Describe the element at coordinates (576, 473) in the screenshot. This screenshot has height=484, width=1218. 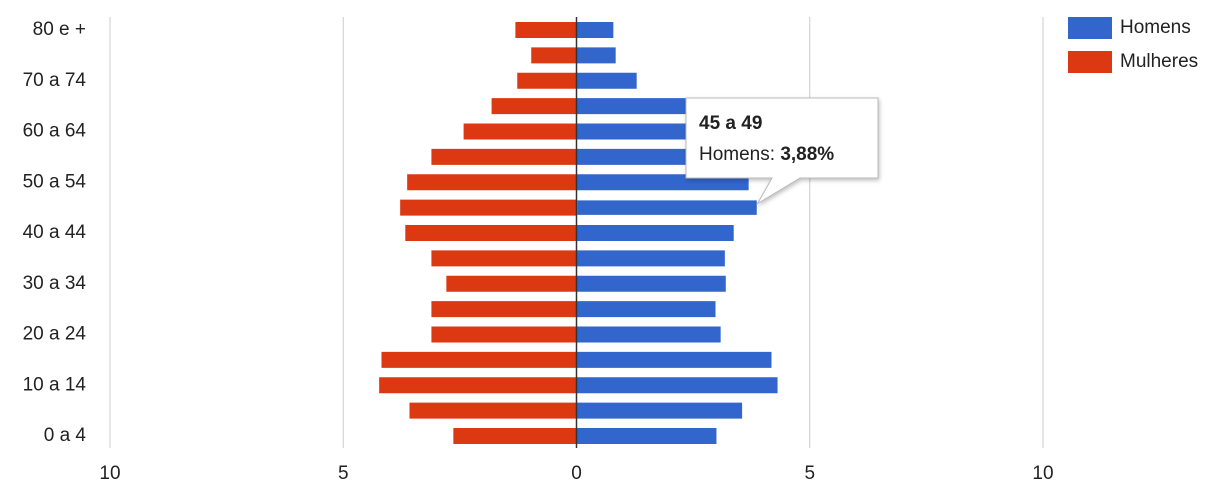
I see `x-tick-label: 0` at that location.